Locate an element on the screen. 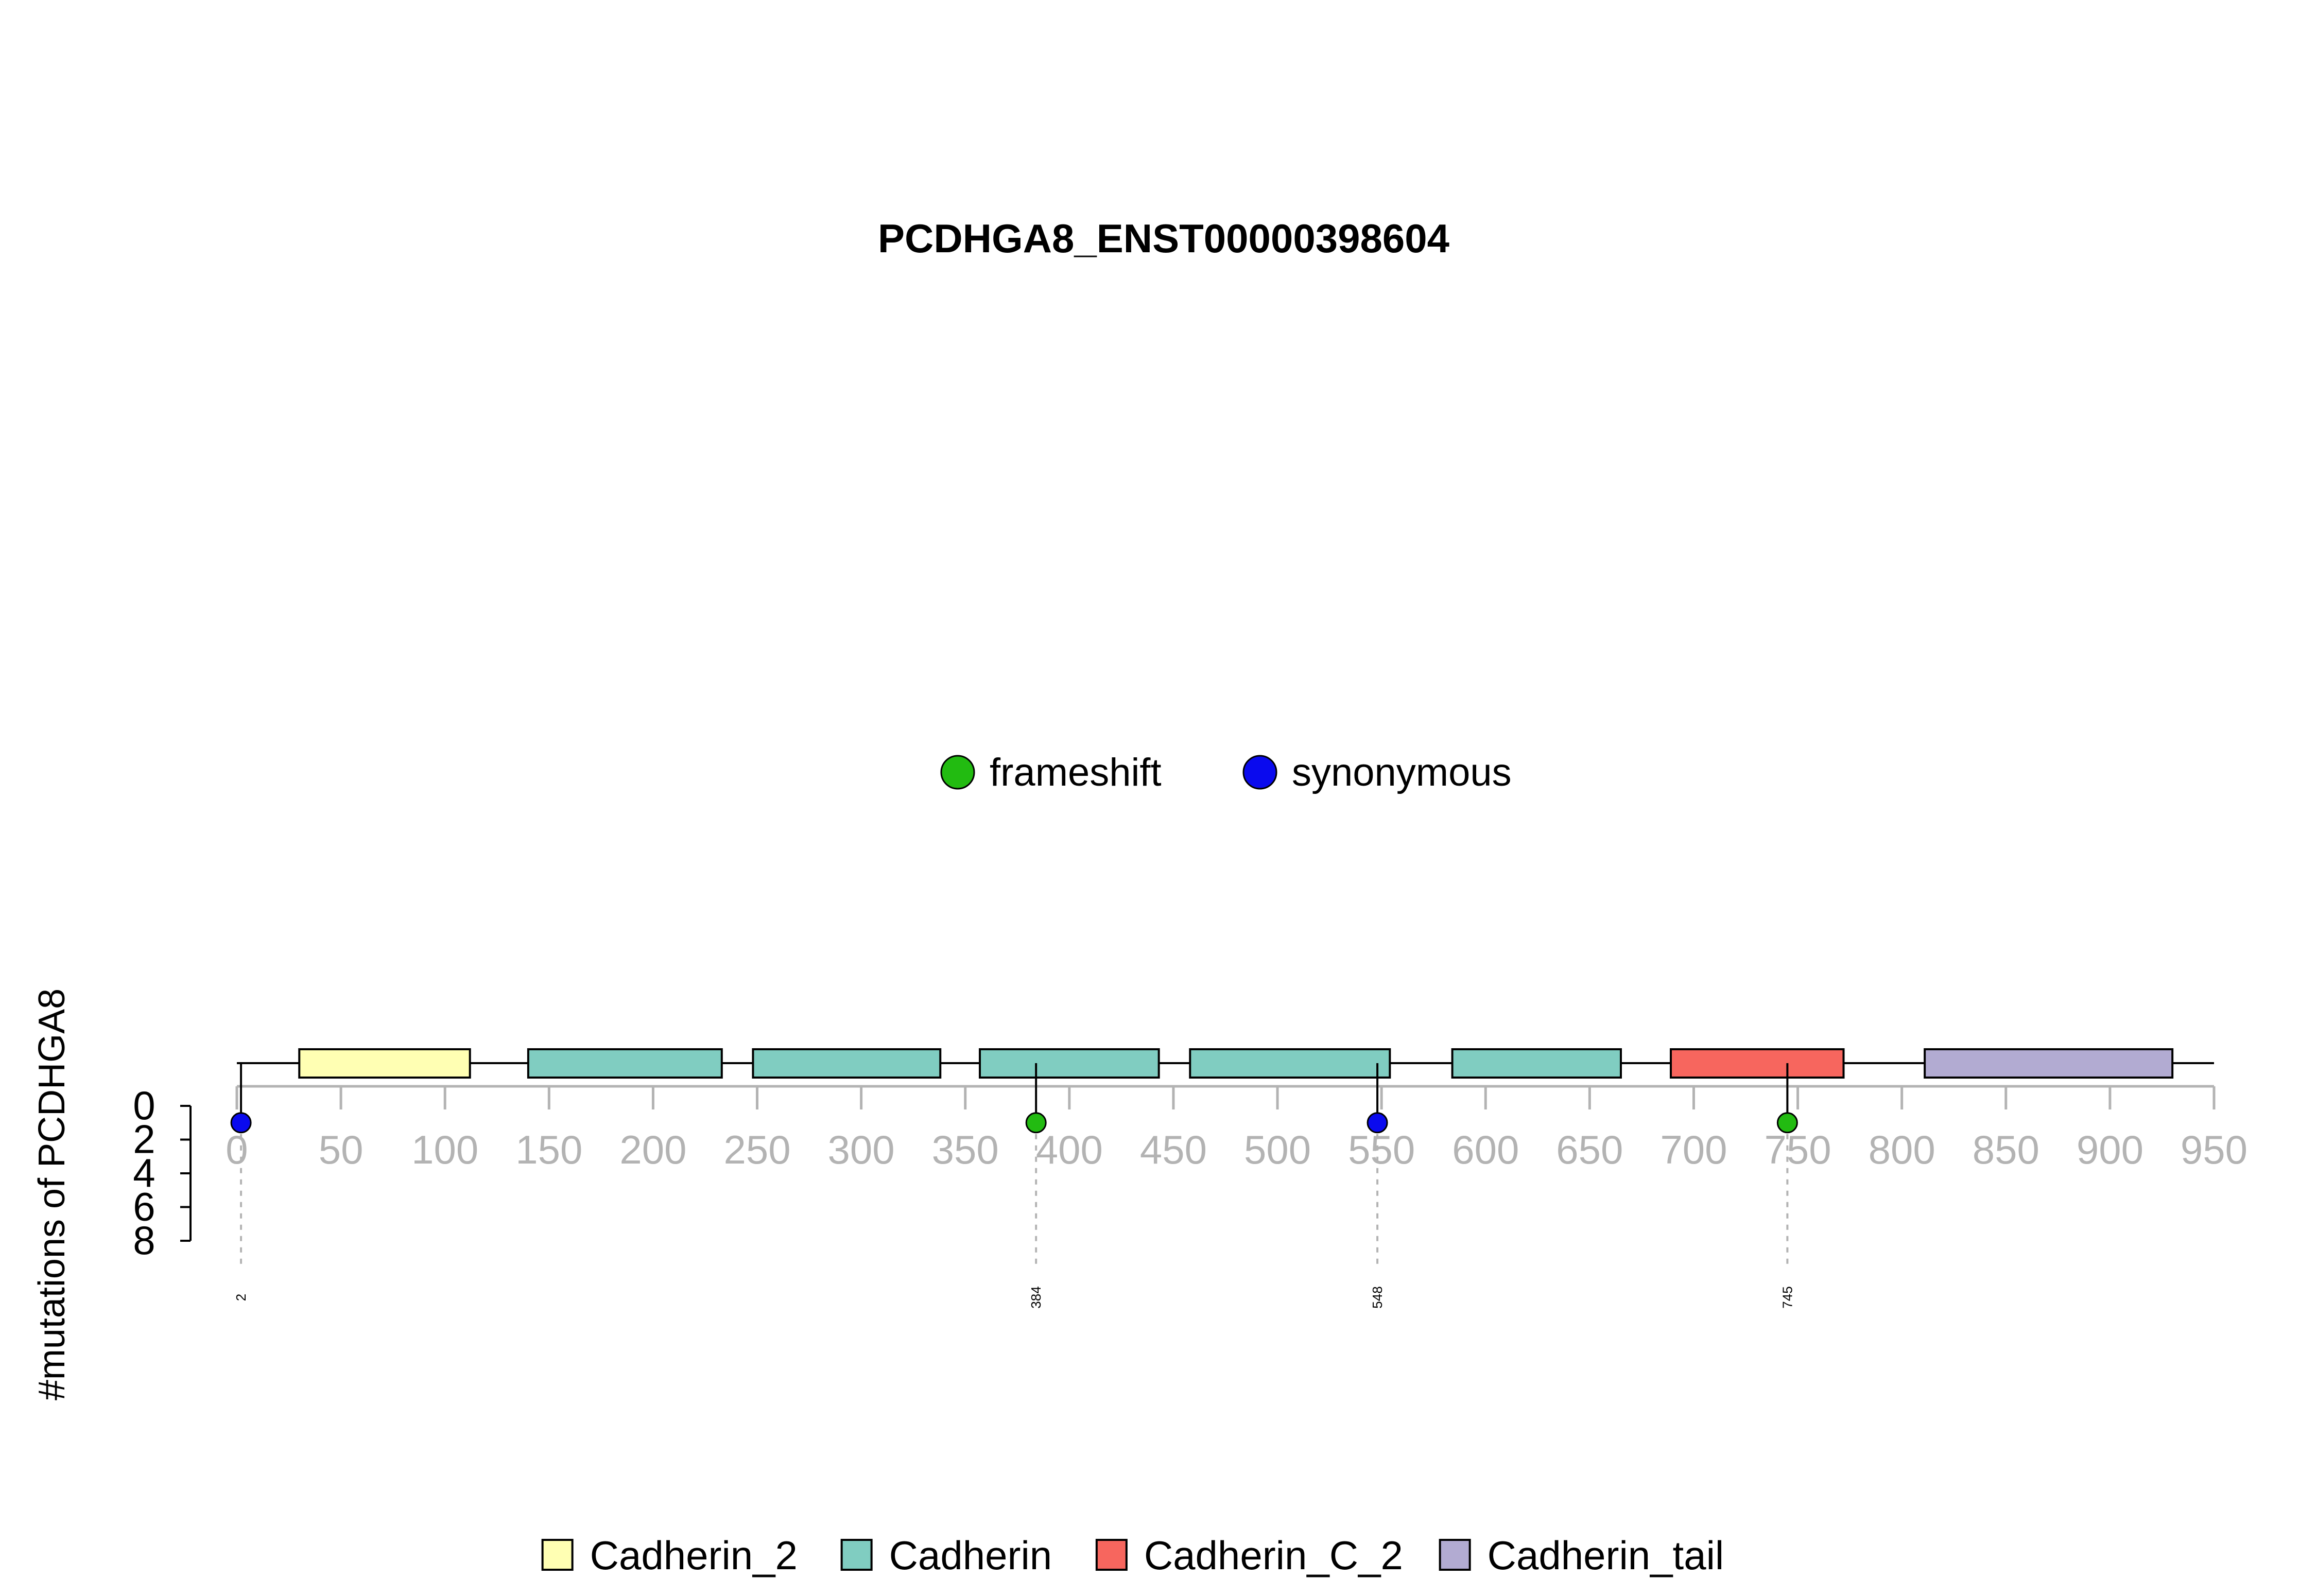 The image size is (2317, 1596). x-tick-label: 300 is located at coordinates (861, 1149).